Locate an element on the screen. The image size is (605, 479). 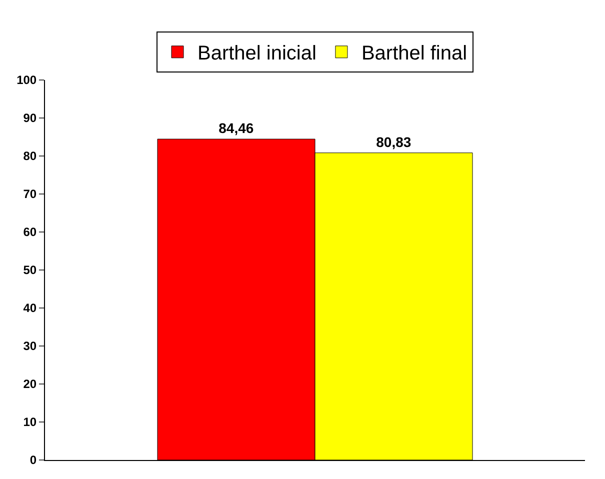
data-label: 84,46 is located at coordinates (236, 128).